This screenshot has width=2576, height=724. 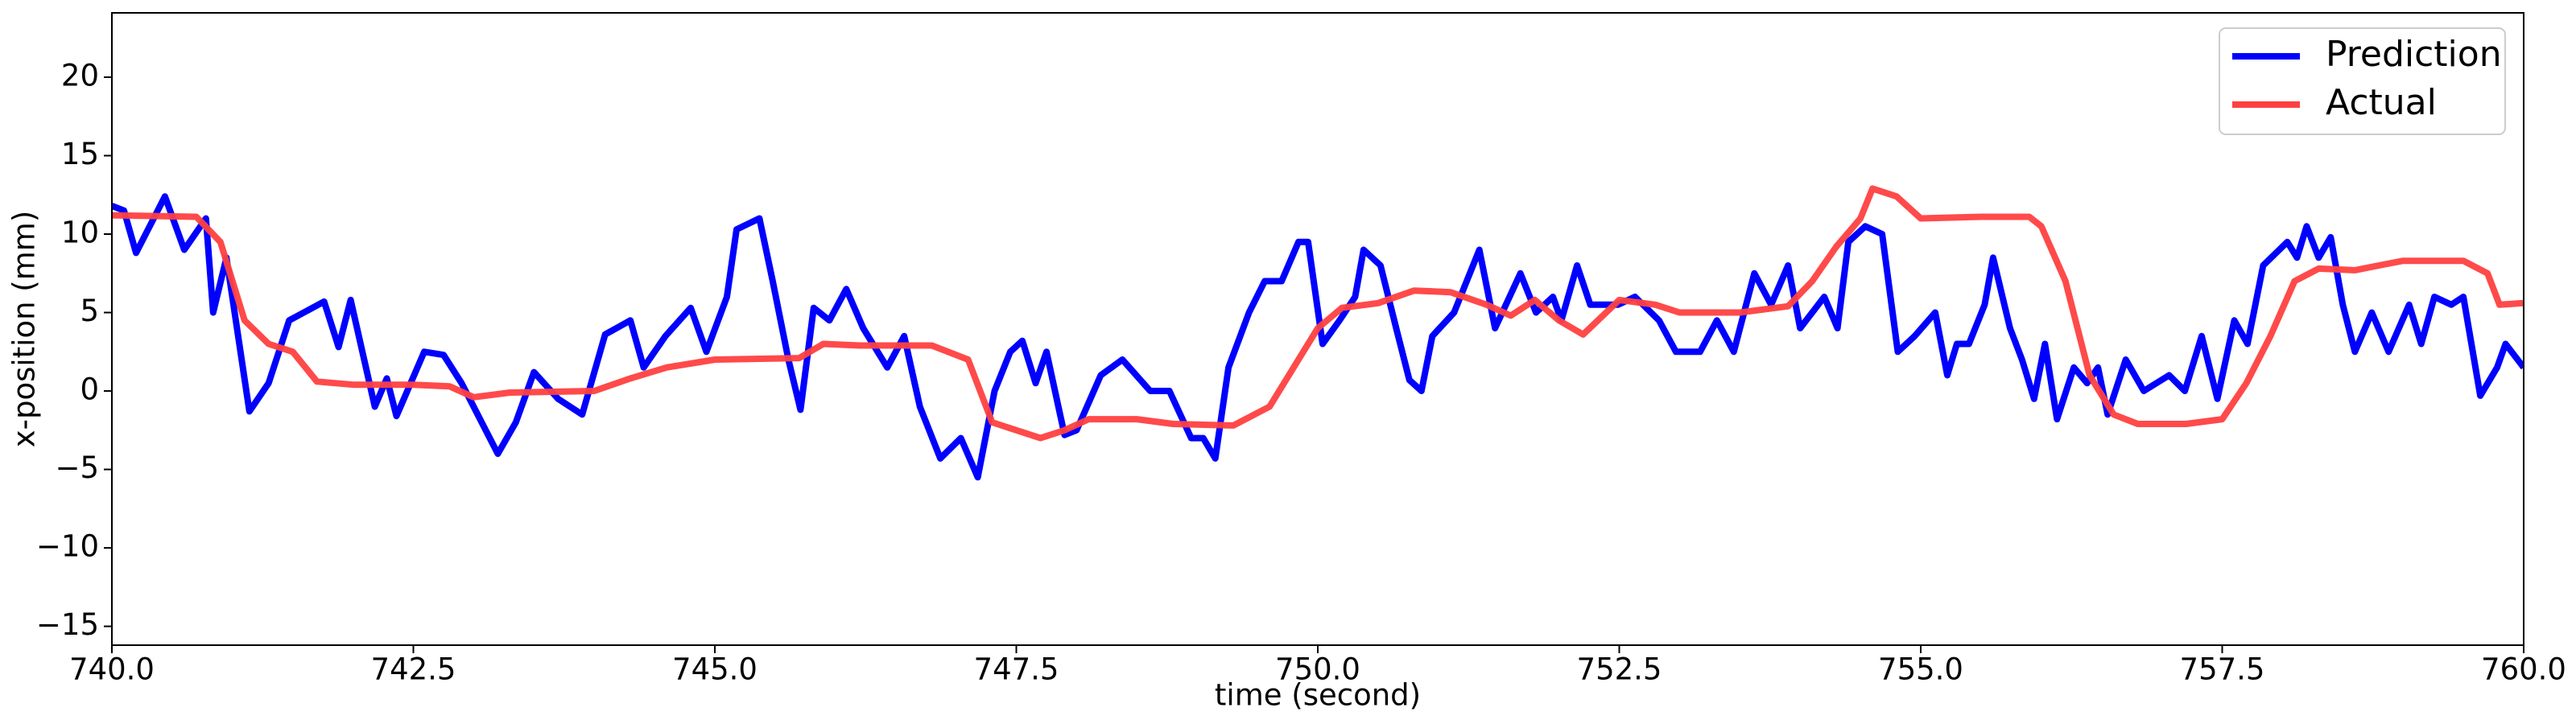 I want to click on x-tick-label: 747.5, so click(x=1016, y=669).